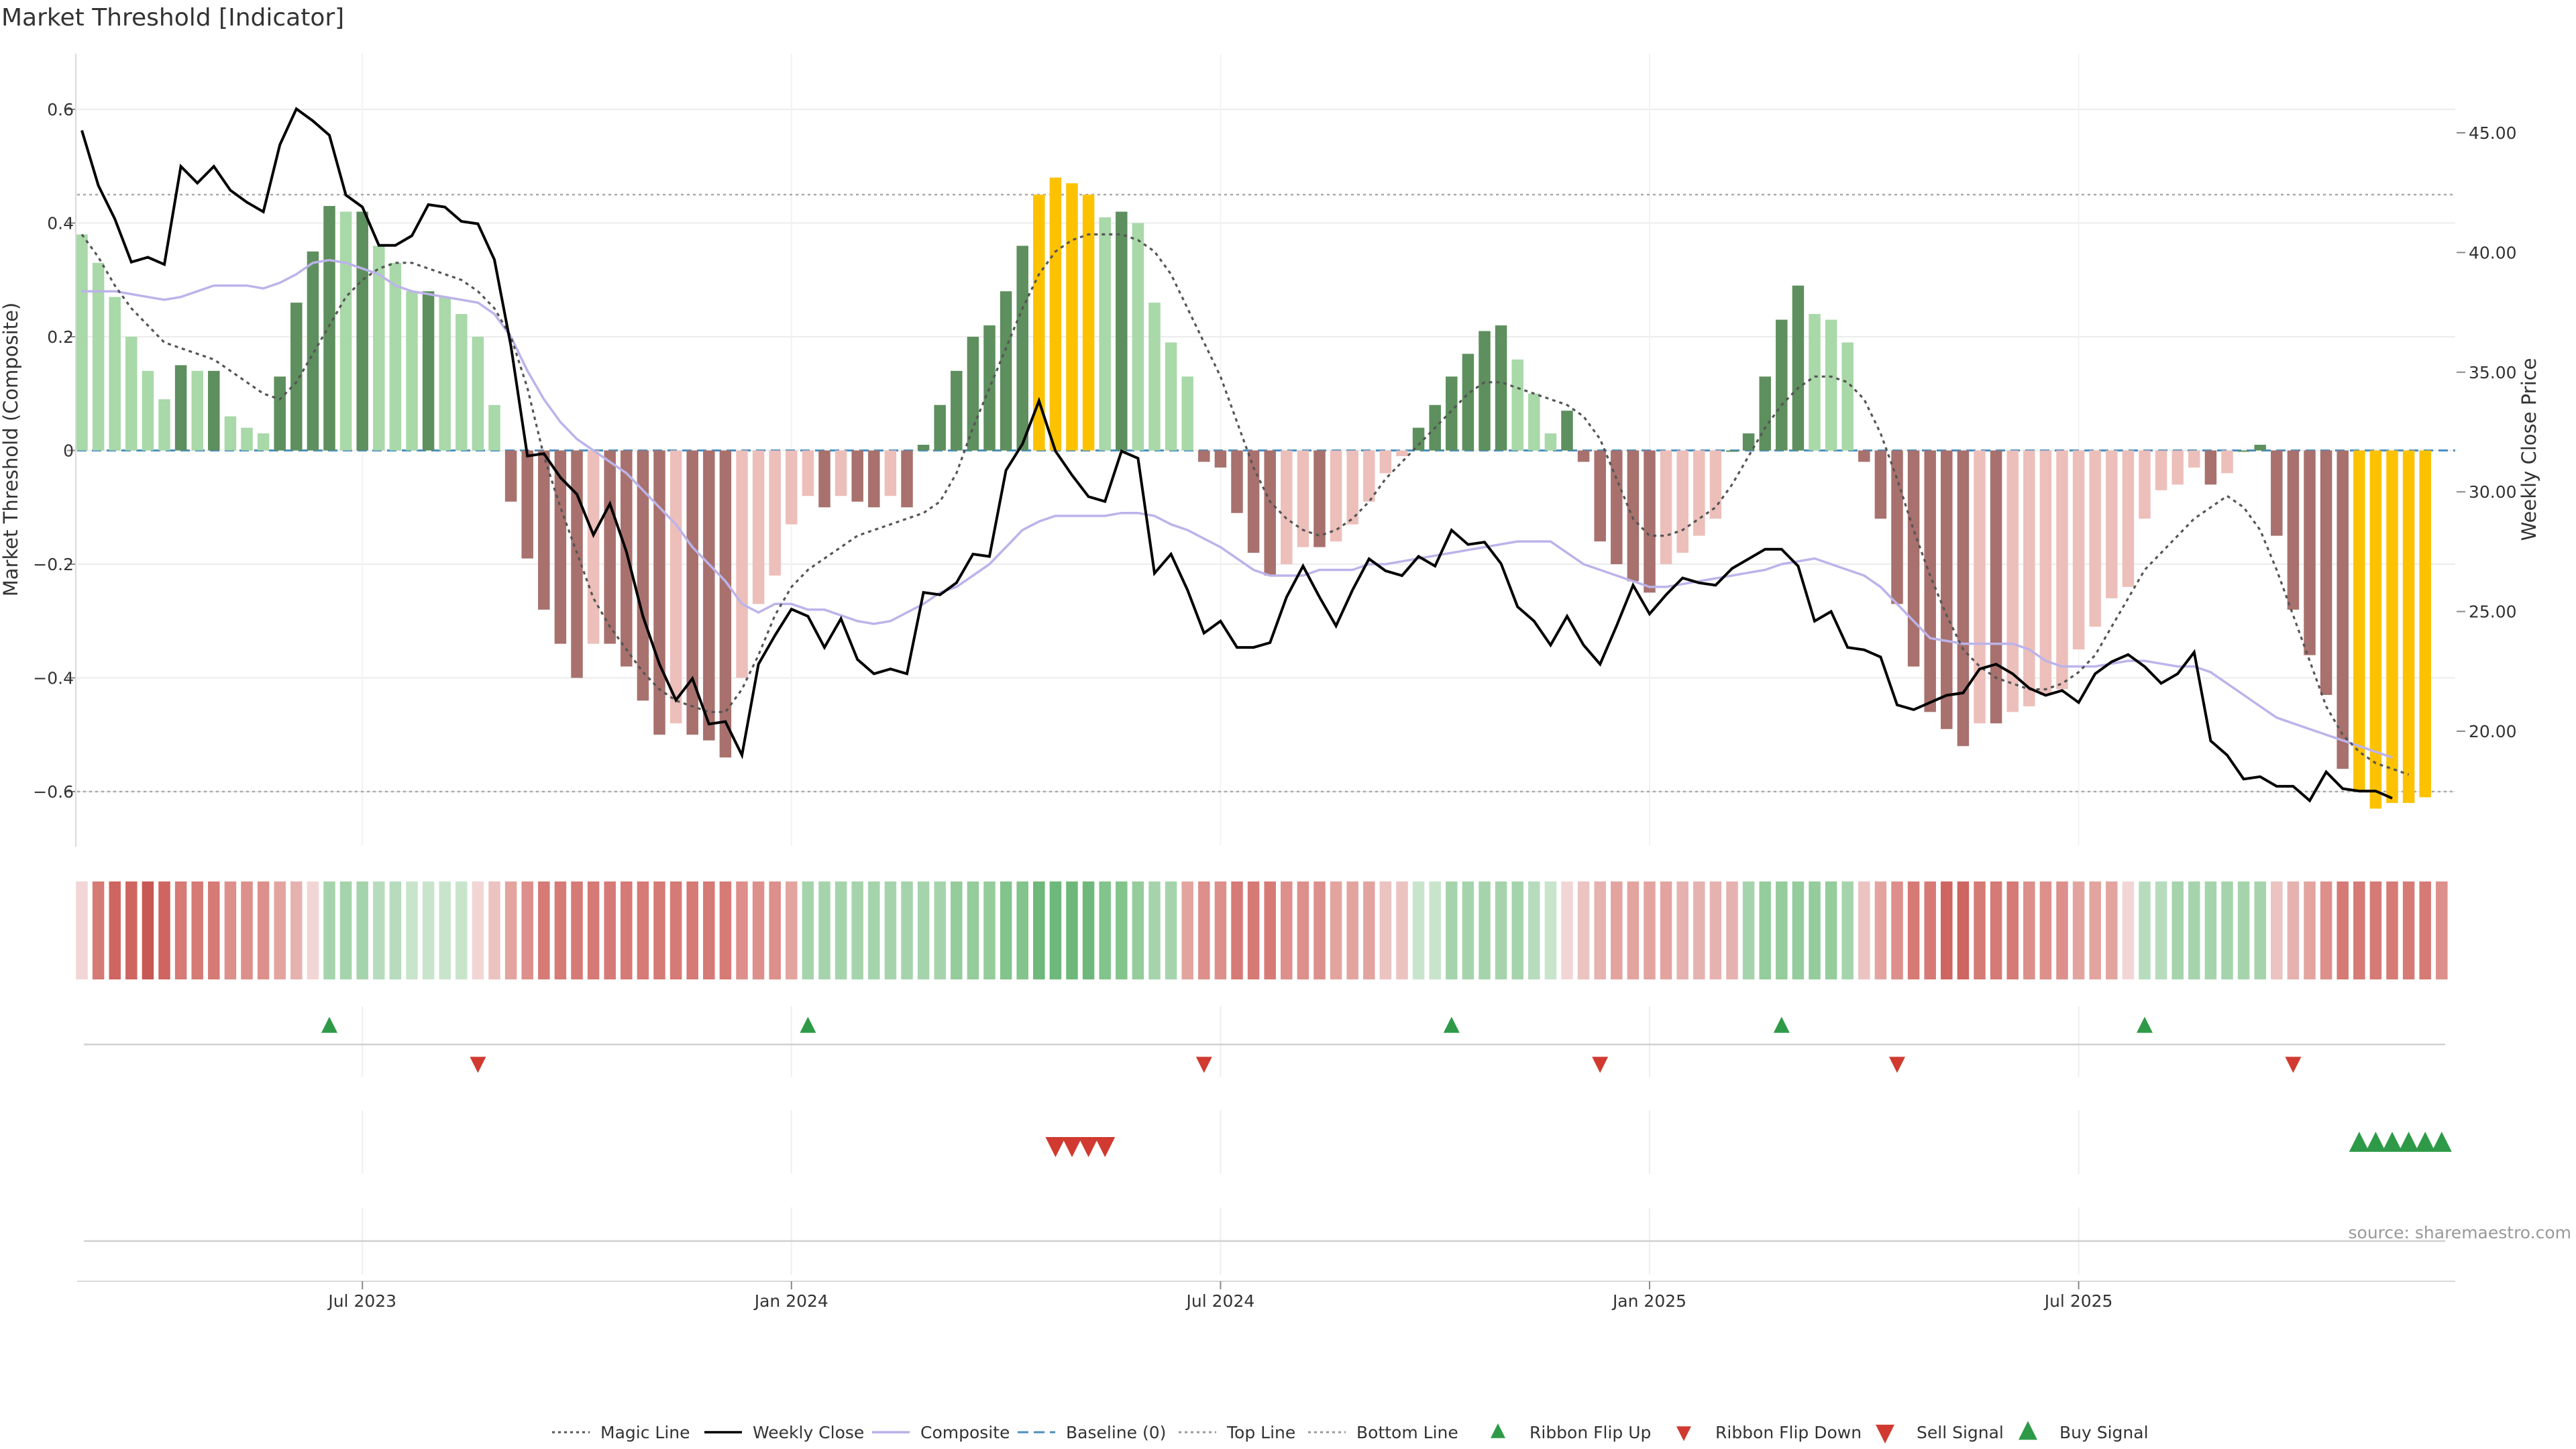 This screenshot has width=2576, height=1449. What do you see at coordinates (68, 451) in the screenshot?
I see `left-tick-label: 0` at bounding box center [68, 451].